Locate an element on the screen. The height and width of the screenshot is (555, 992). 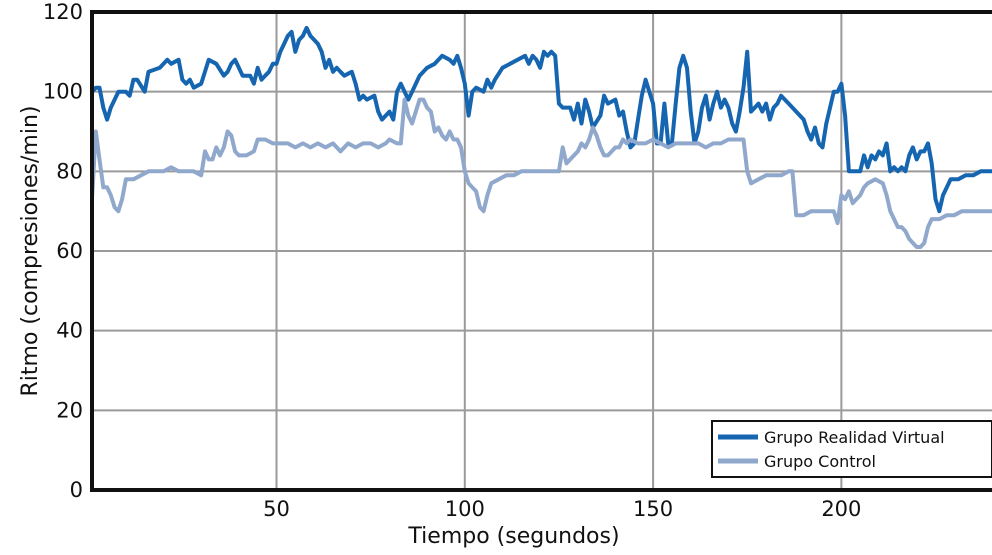
legend: Grupo Realidad Virtual Grupo Control is located at coordinates (851, 449).